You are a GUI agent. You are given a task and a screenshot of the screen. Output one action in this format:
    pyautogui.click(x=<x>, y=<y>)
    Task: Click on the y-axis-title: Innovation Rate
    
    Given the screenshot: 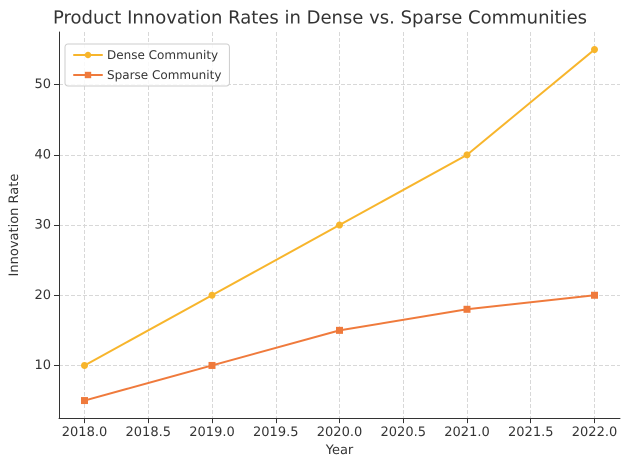 What is the action you would take?
    pyautogui.click(x=14, y=225)
    